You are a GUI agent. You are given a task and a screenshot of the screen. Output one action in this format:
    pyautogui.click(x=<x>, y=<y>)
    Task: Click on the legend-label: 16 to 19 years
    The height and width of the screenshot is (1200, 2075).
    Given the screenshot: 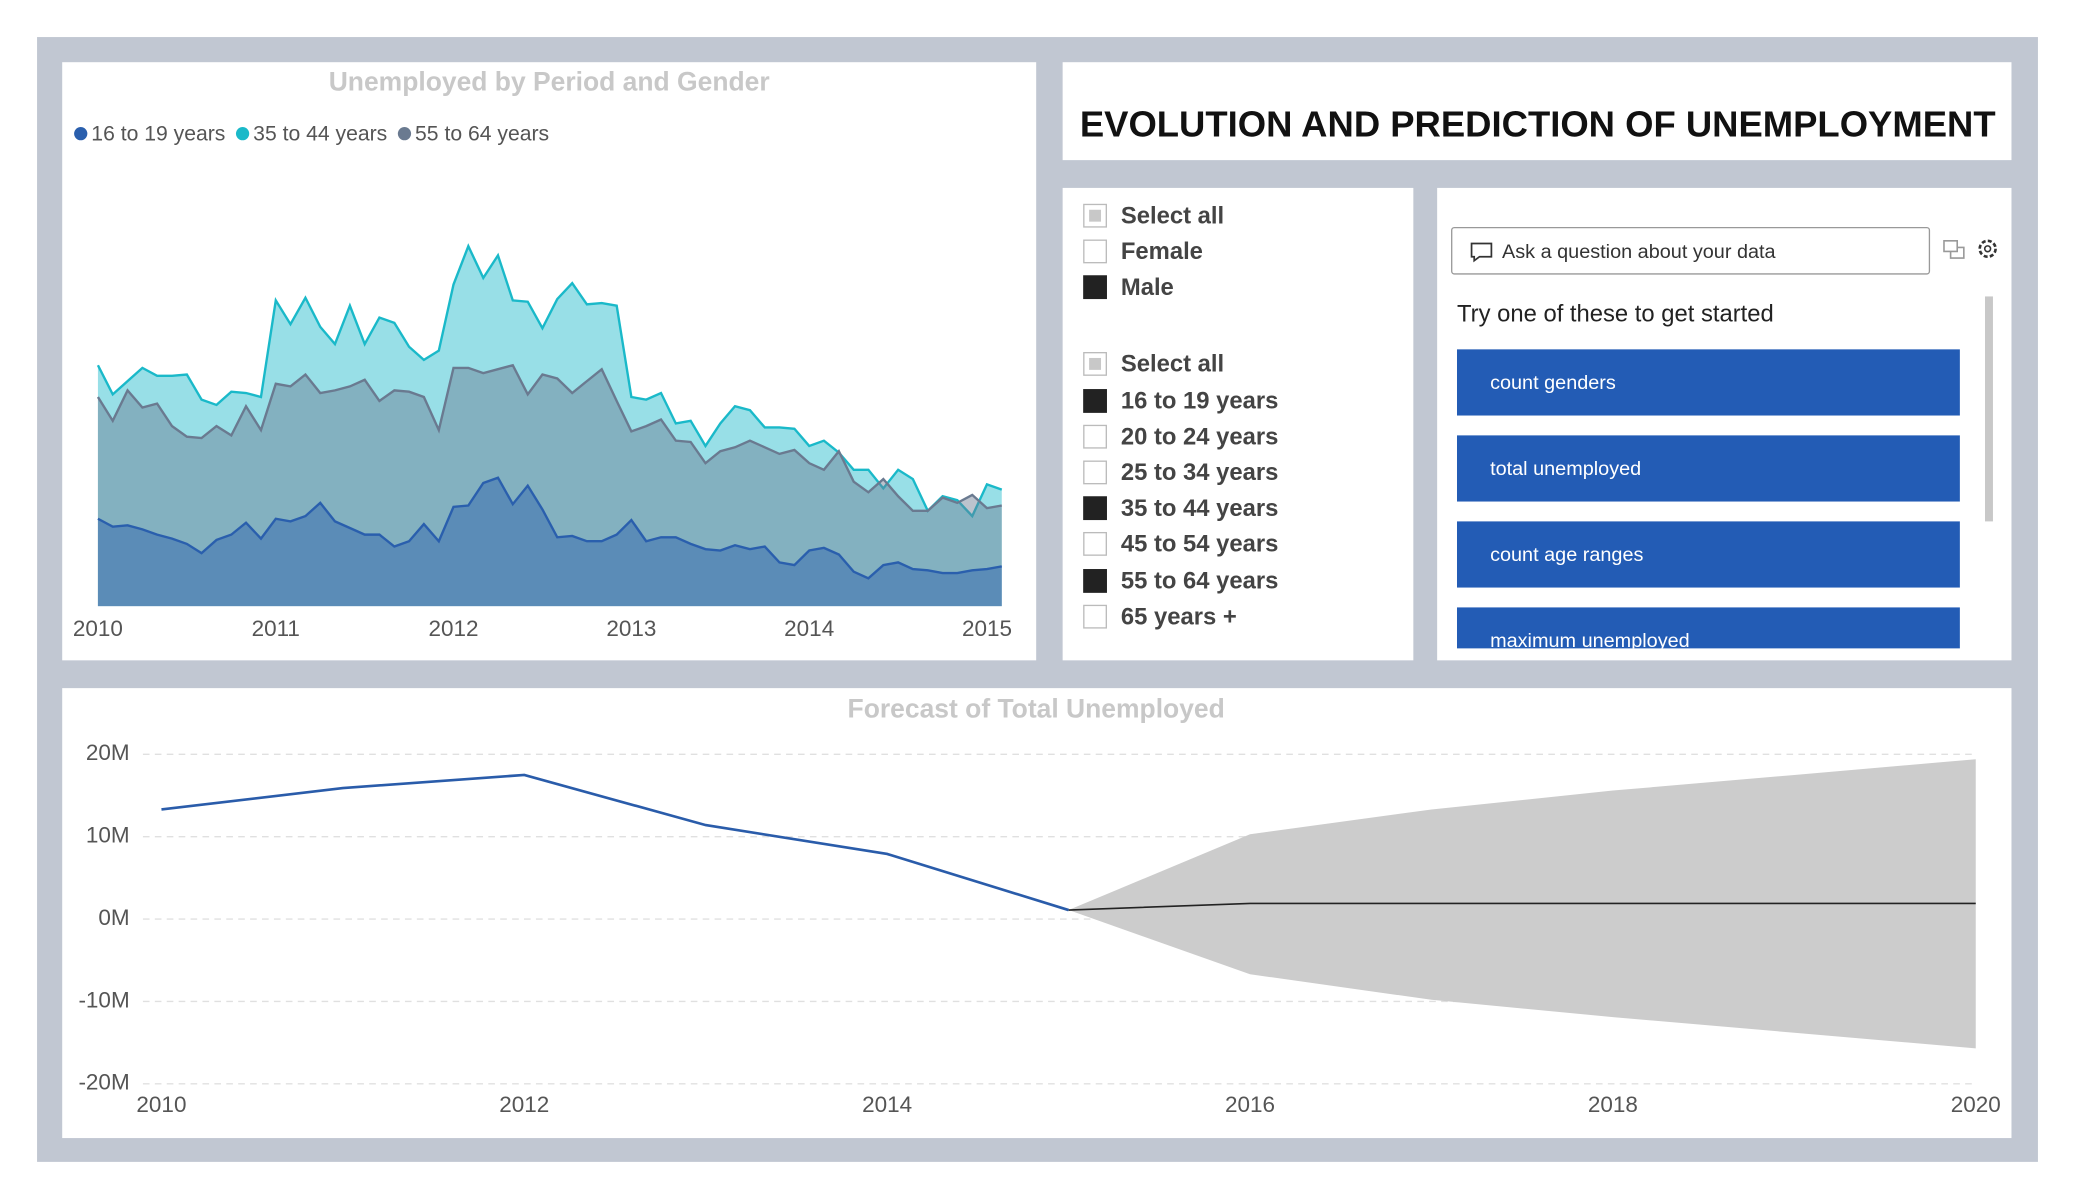 What is the action you would take?
    pyautogui.click(x=158, y=134)
    